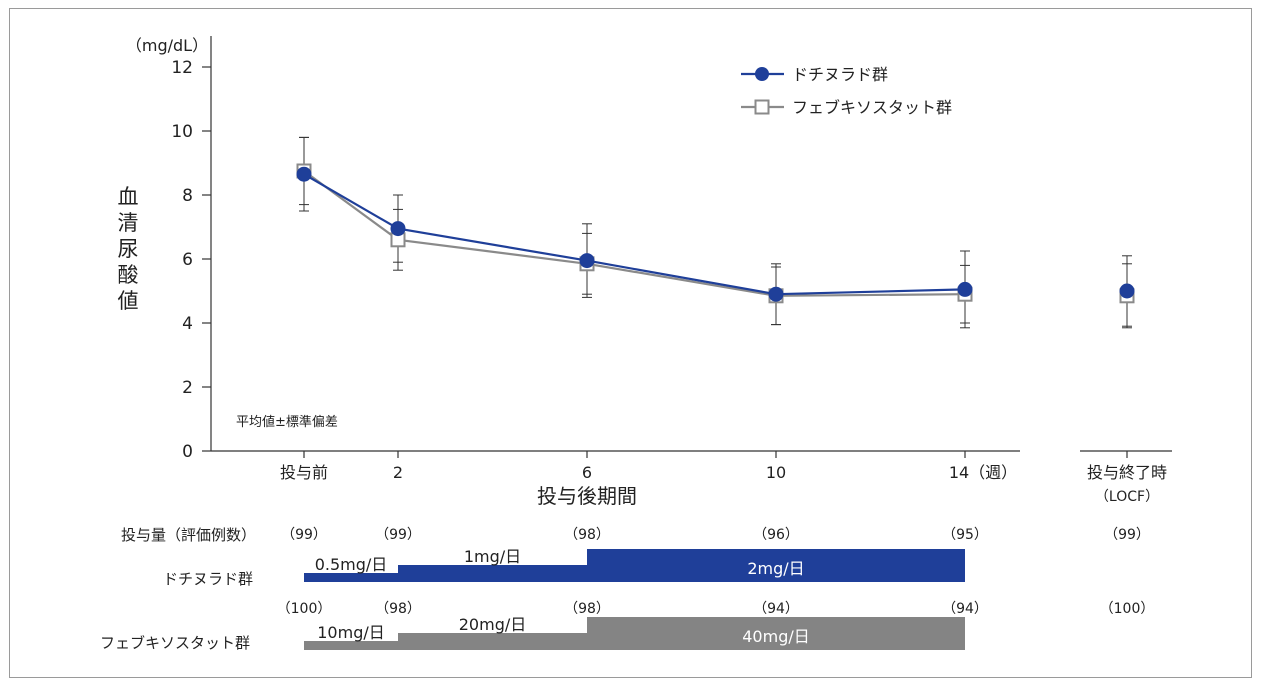  I want to click on y-tick-label: 4, so click(187, 324).